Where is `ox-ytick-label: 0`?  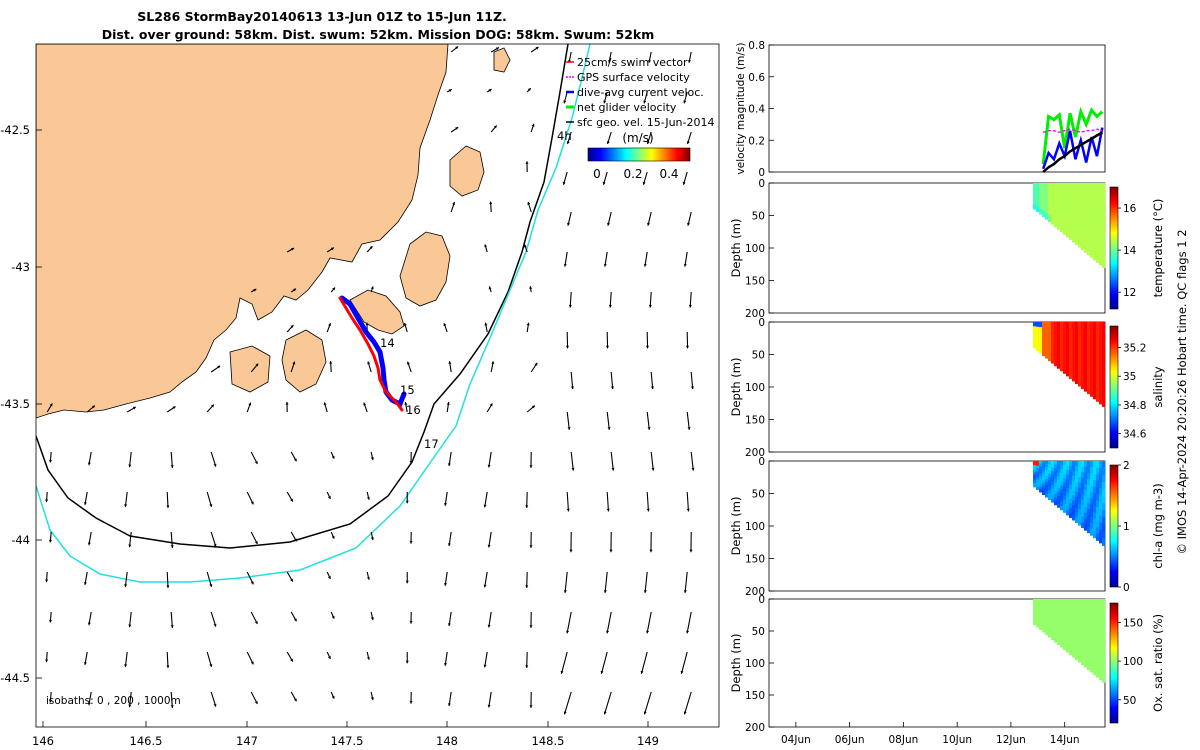 ox-ytick-label: 0 is located at coordinates (761, 600).